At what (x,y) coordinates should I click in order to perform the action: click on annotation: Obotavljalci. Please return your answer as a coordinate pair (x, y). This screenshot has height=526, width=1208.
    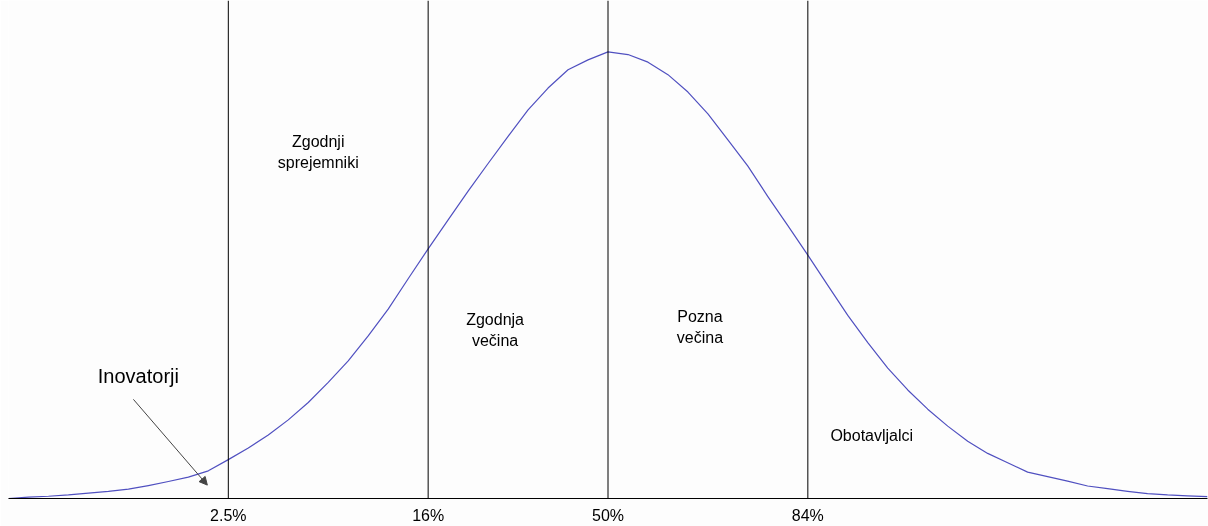
    Looking at the image, I should click on (872, 436).